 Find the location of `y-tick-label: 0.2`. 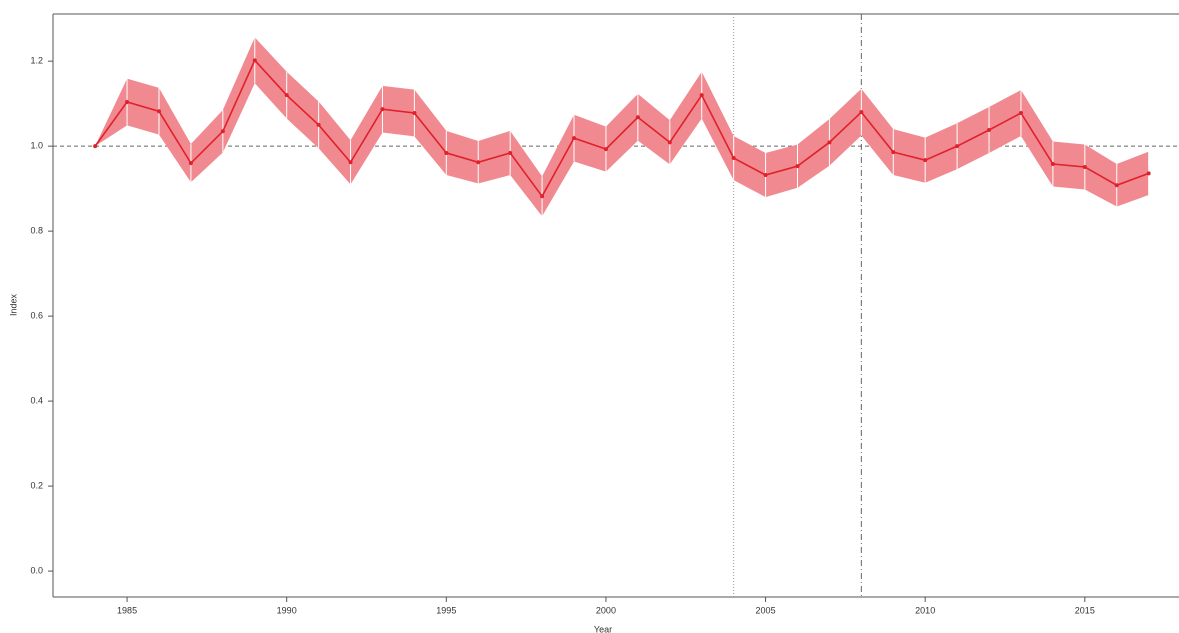

y-tick-label: 0.2 is located at coordinates (36, 485).